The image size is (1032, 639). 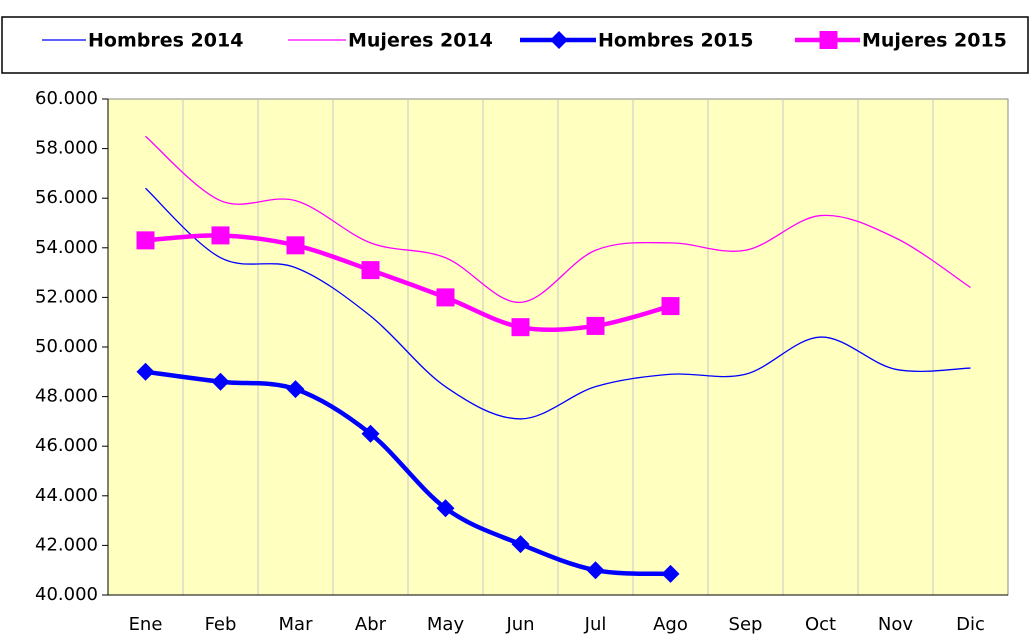 What do you see at coordinates (66, 594) in the screenshot?
I see `y-tick-label: 40.000` at bounding box center [66, 594].